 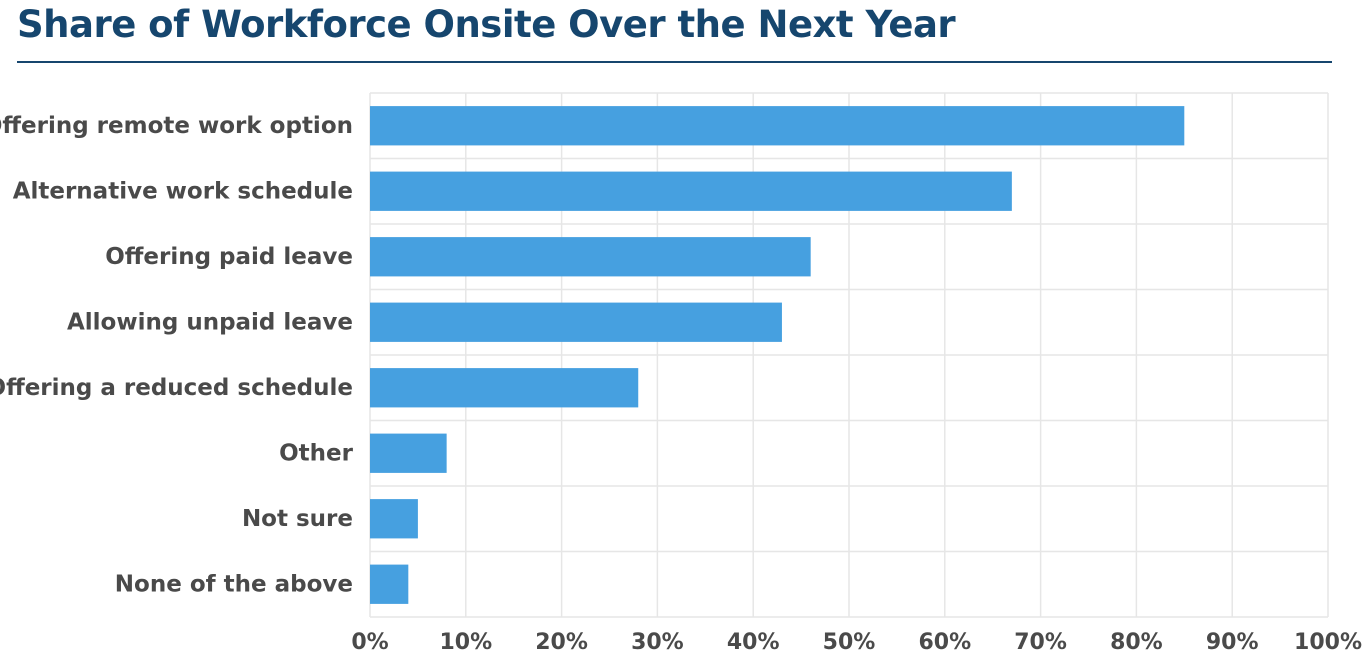 What do you see at coordinates (1040, 642) in the screenshot?
I see `x-tick-label: 70%` at bounding box center [1040, 642].